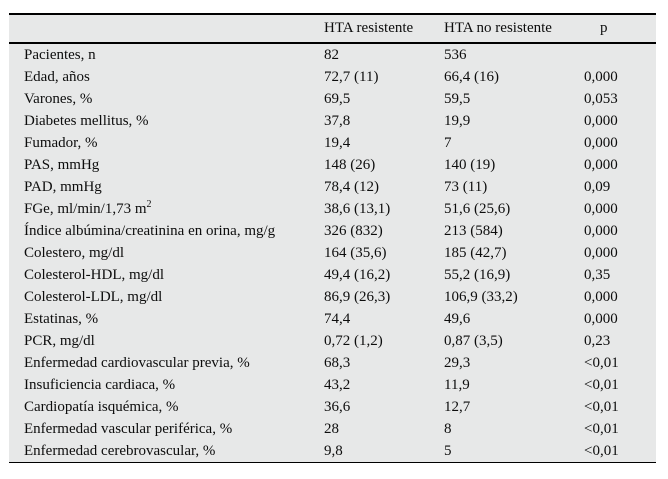  I want to click on cell-p-value: 0,053, so click(601, 98).